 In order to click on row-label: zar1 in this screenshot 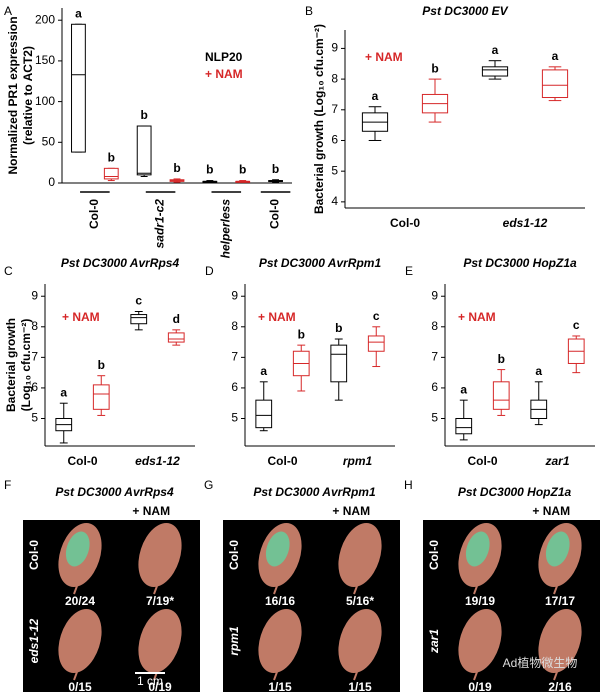, I will do `click(434, 641)`.